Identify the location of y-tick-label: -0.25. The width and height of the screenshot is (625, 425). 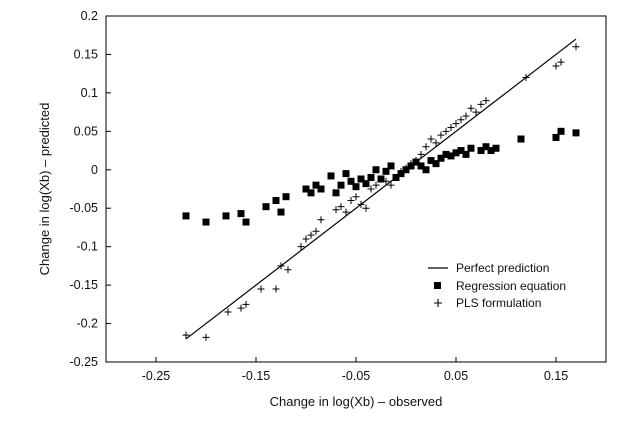
(84, 362).